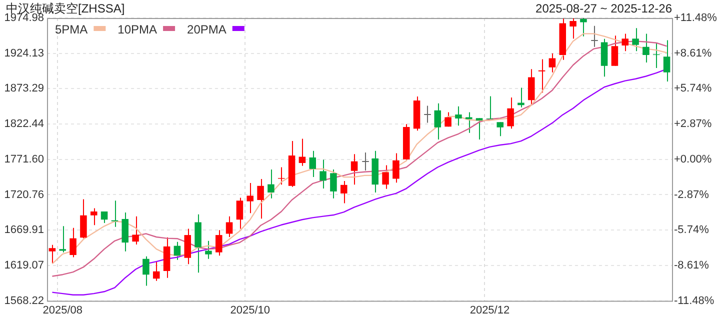  Describe the element at coordinates (694, 300) in the screenshot. I see `y2-tick-label: -11.48%` at that location.